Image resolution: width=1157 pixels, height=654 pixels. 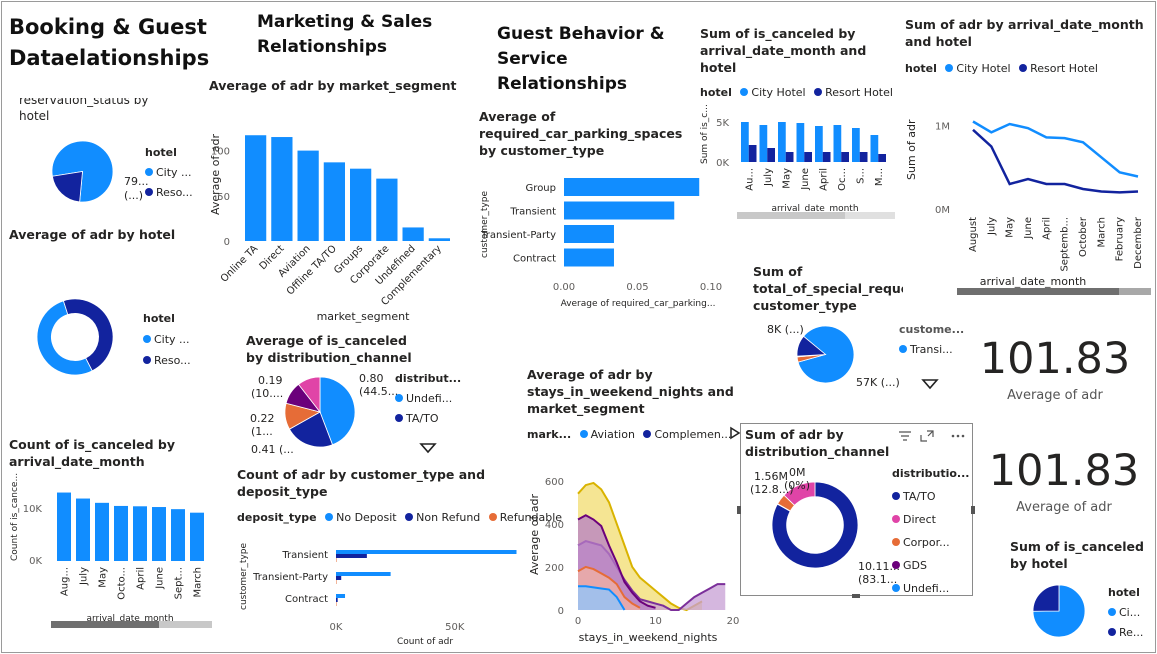 I want to click on filter-icon, so click(x=905, y=436).